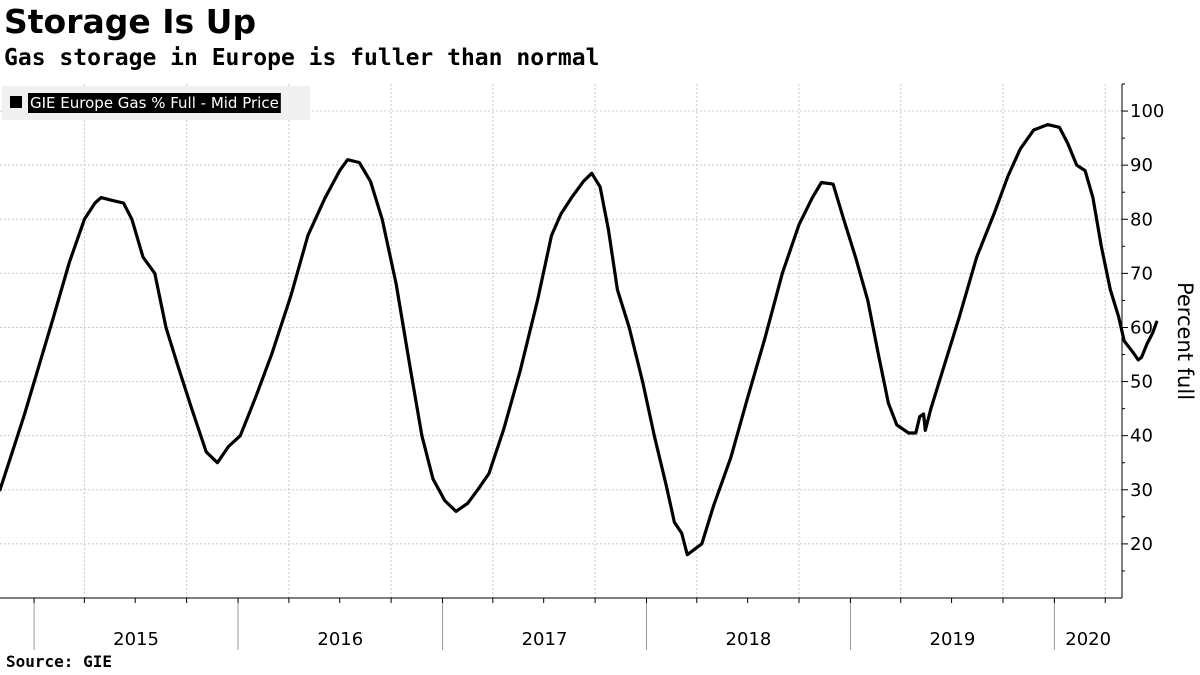  I want to click on y-tick-label: 30, so click(1141, 490).